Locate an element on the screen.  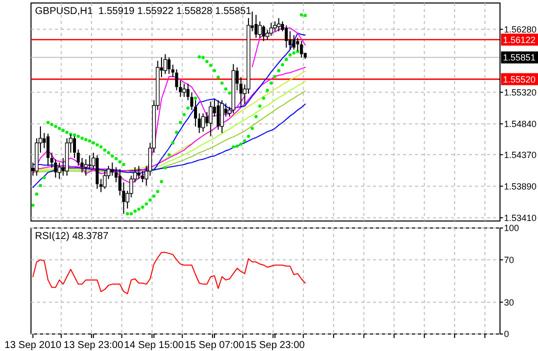
ref-line-label: 1.55520 is located at coordinates (519, 79).